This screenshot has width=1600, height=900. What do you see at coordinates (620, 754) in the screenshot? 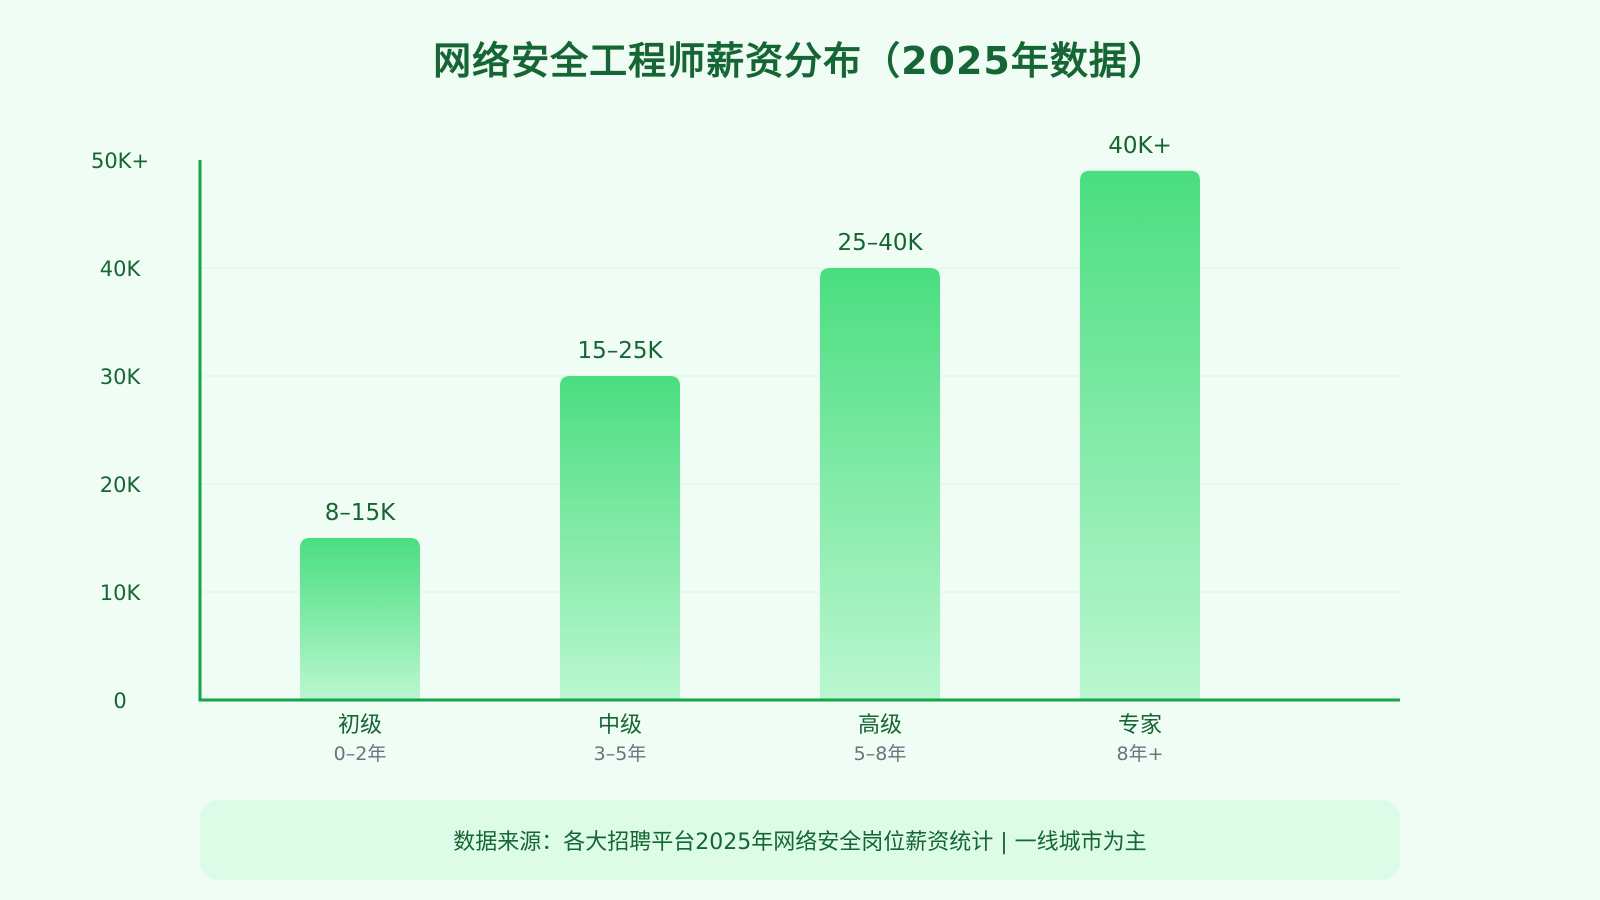
I see `x-subcategory-label: 3–5年` at bounding box center [620, 754].